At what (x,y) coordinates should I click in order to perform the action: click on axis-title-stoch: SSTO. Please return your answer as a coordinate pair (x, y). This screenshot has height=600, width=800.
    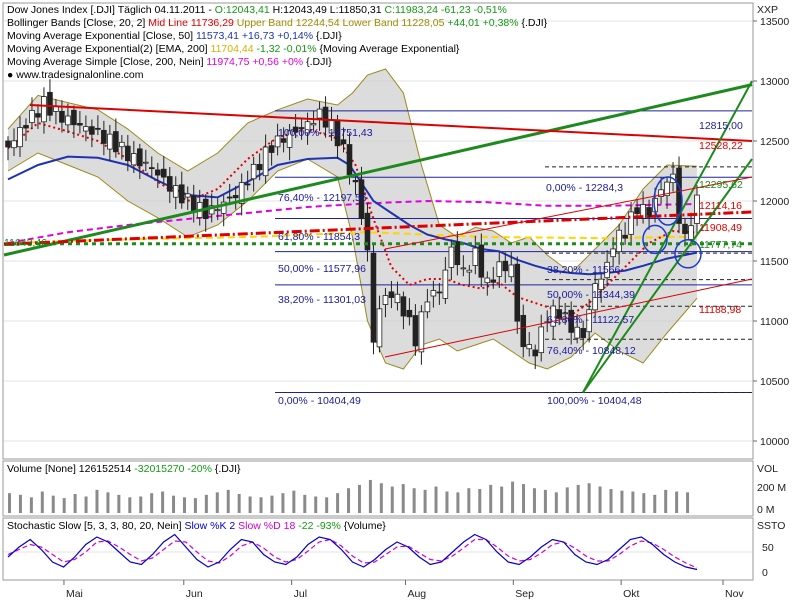
    Looking at the image, I should click on (771, 526).